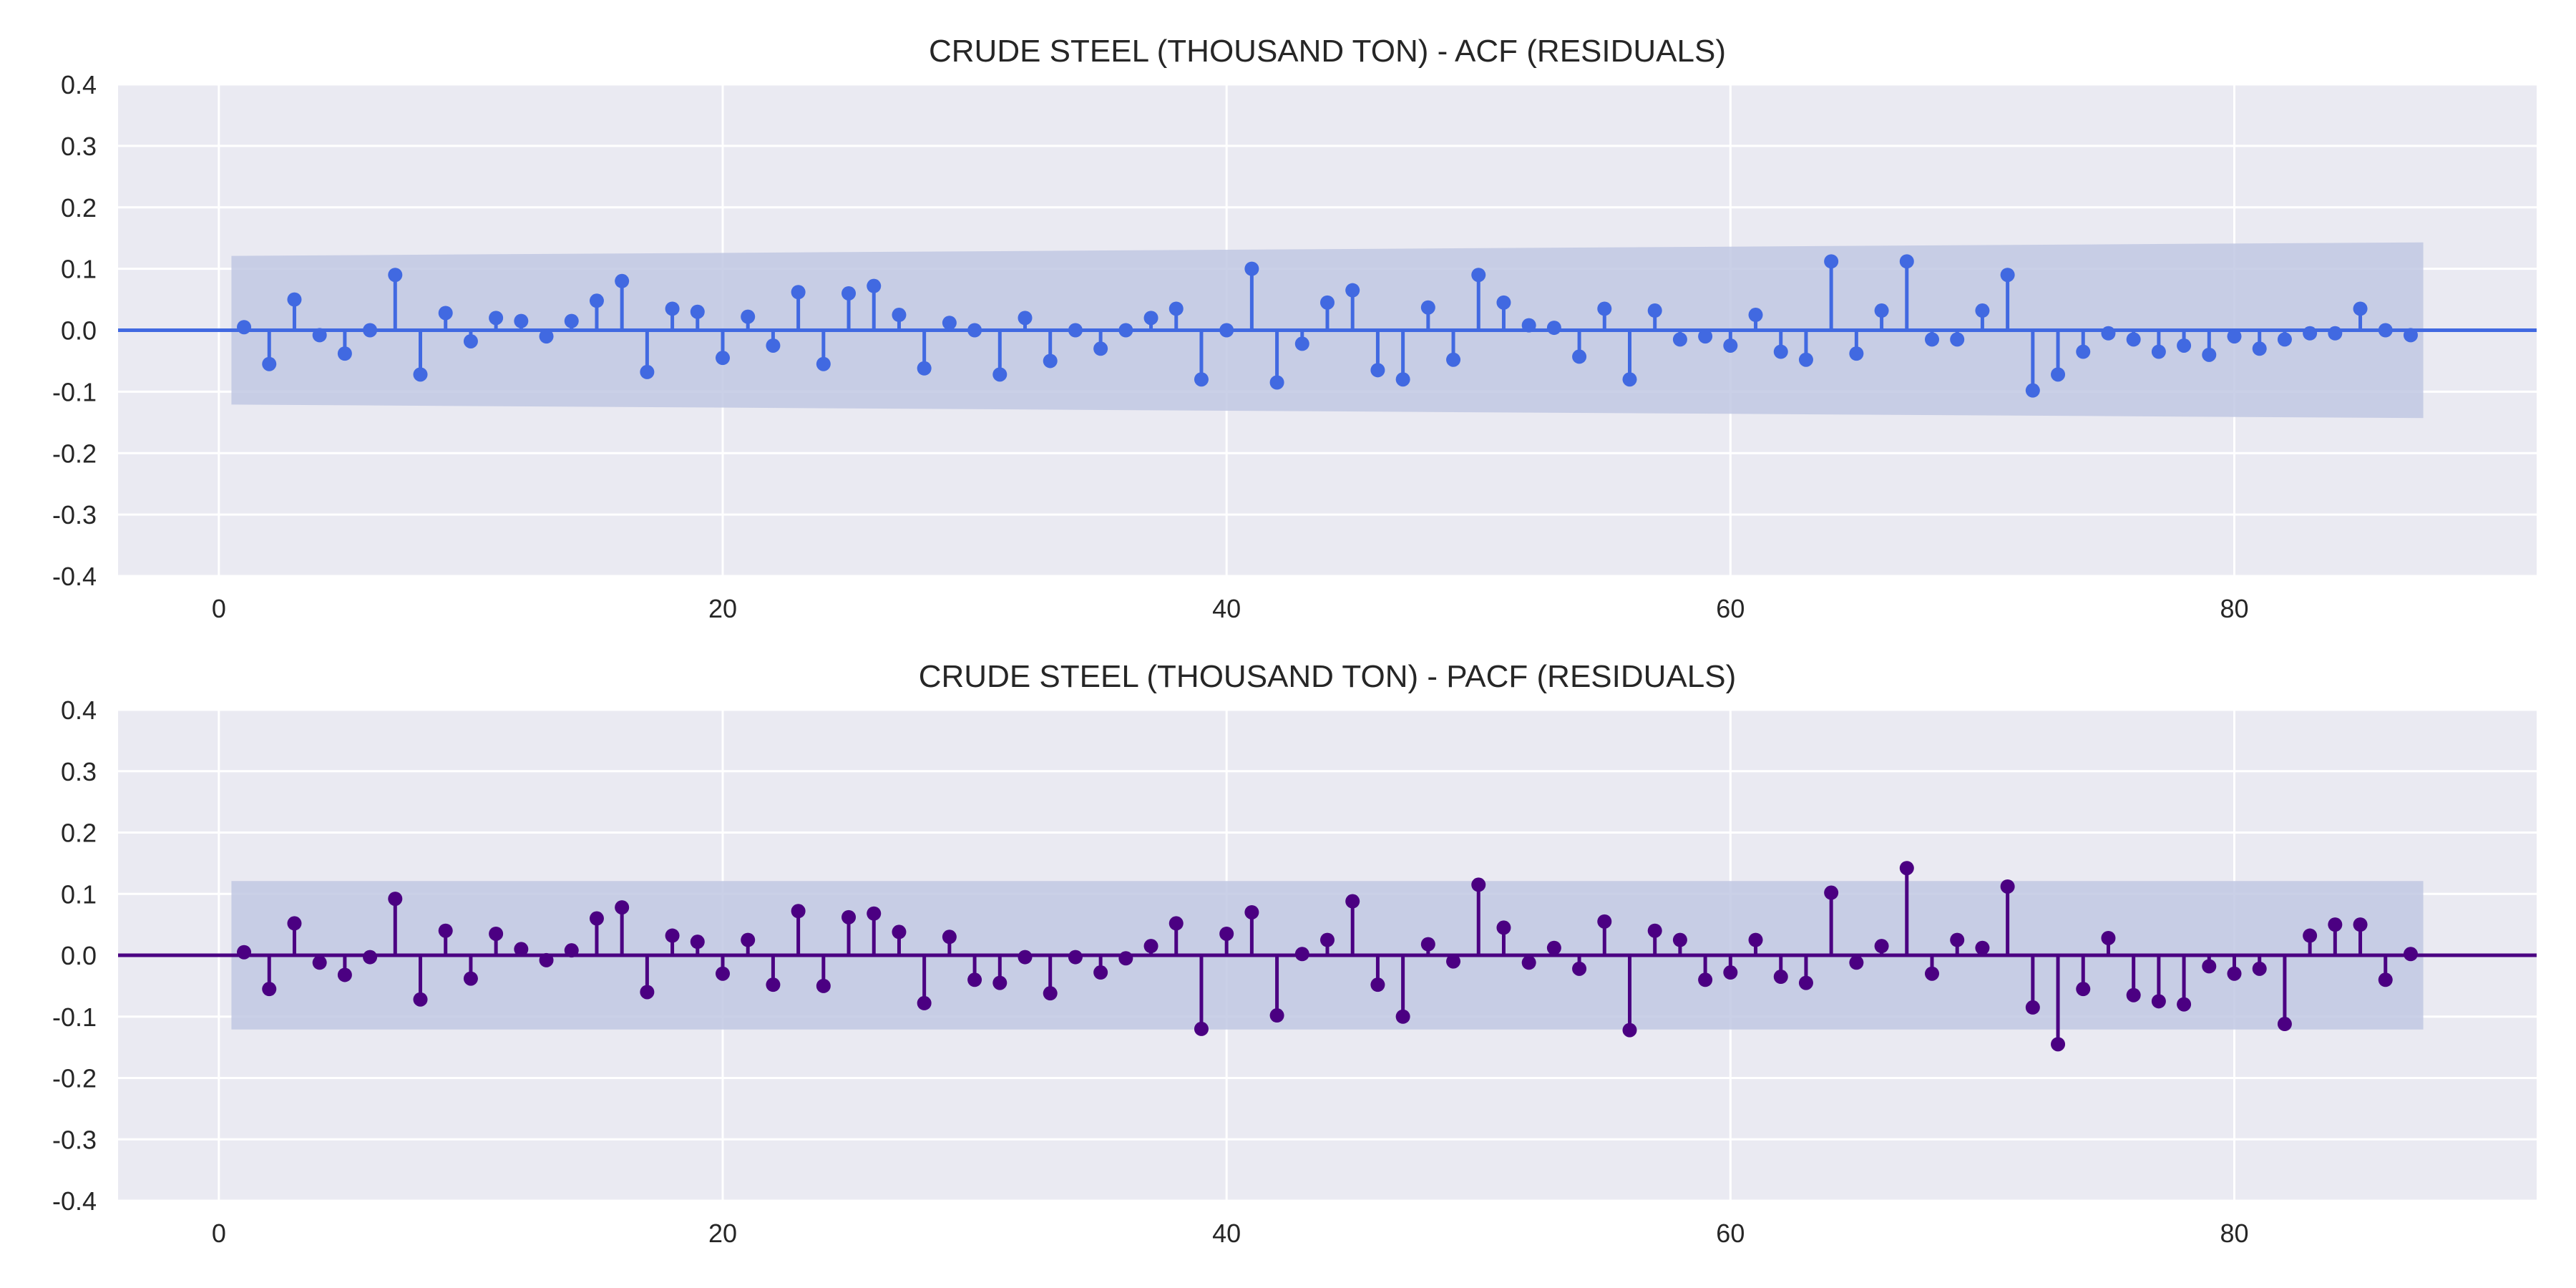 This screenshot has height=1288, width=2576. I want to click on acf-ytick-label: 0.1, so click(79, 269).